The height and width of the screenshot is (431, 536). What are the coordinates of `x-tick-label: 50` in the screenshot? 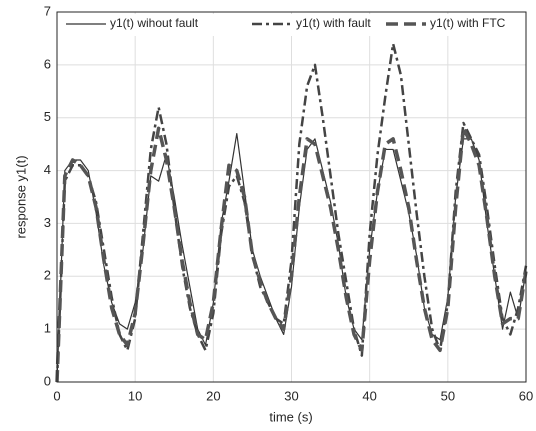 It's located at (448, 395).